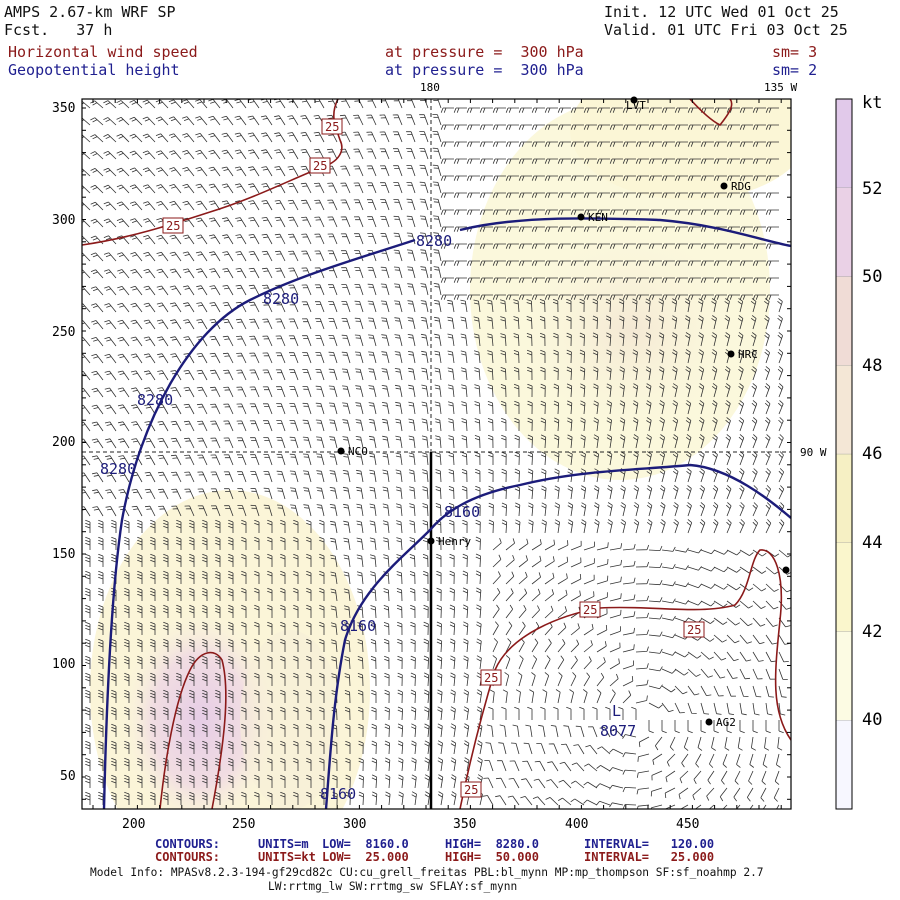 This screenshot has width=900, height=900. I want to click on field1-level: at pressure = 300 hPa, so click(484, 52).